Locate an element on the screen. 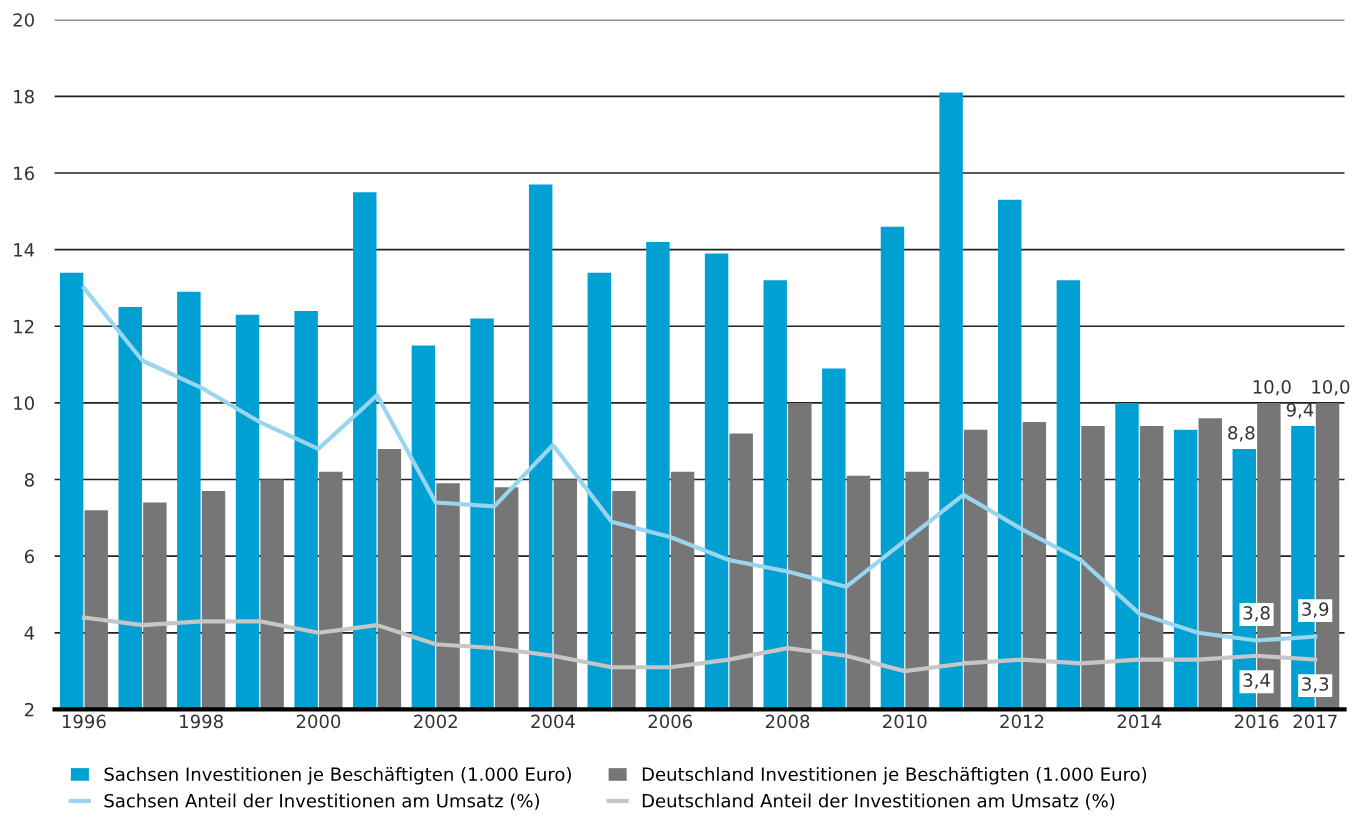  x-tick-label: 2012 is located at coordinates (1022, 721).